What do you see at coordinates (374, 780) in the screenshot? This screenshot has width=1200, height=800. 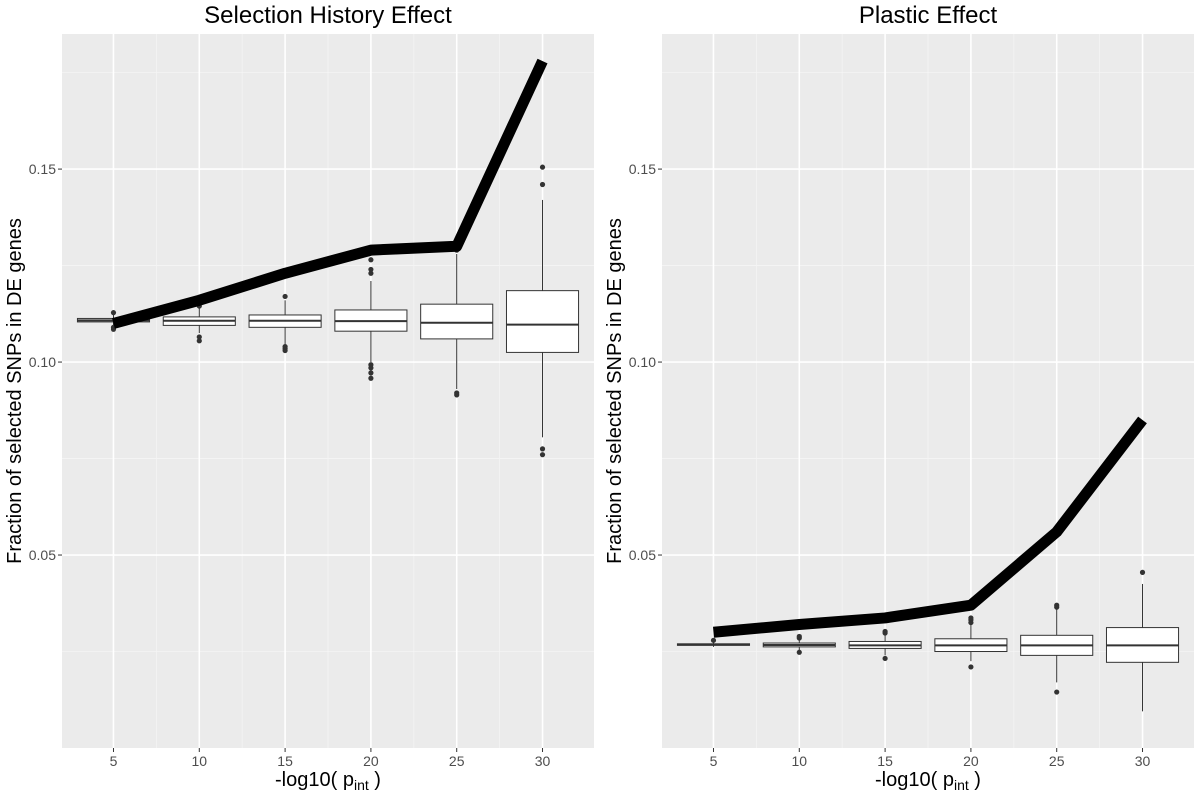 I see `x-axis-label-left-close: )` at bounding box center [374, 780].